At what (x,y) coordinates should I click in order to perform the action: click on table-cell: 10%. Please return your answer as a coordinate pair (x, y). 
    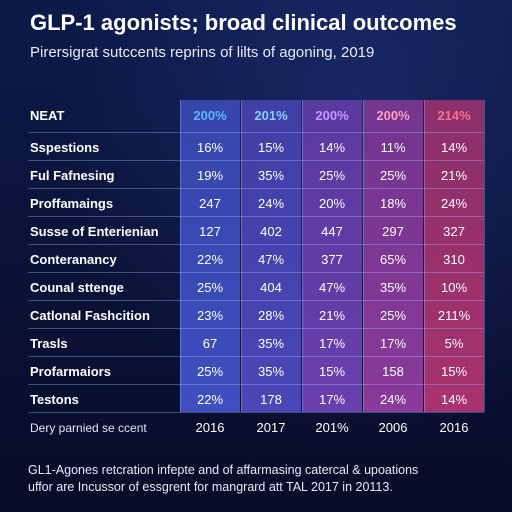
    Looking at the image, I should click on (454, 287).